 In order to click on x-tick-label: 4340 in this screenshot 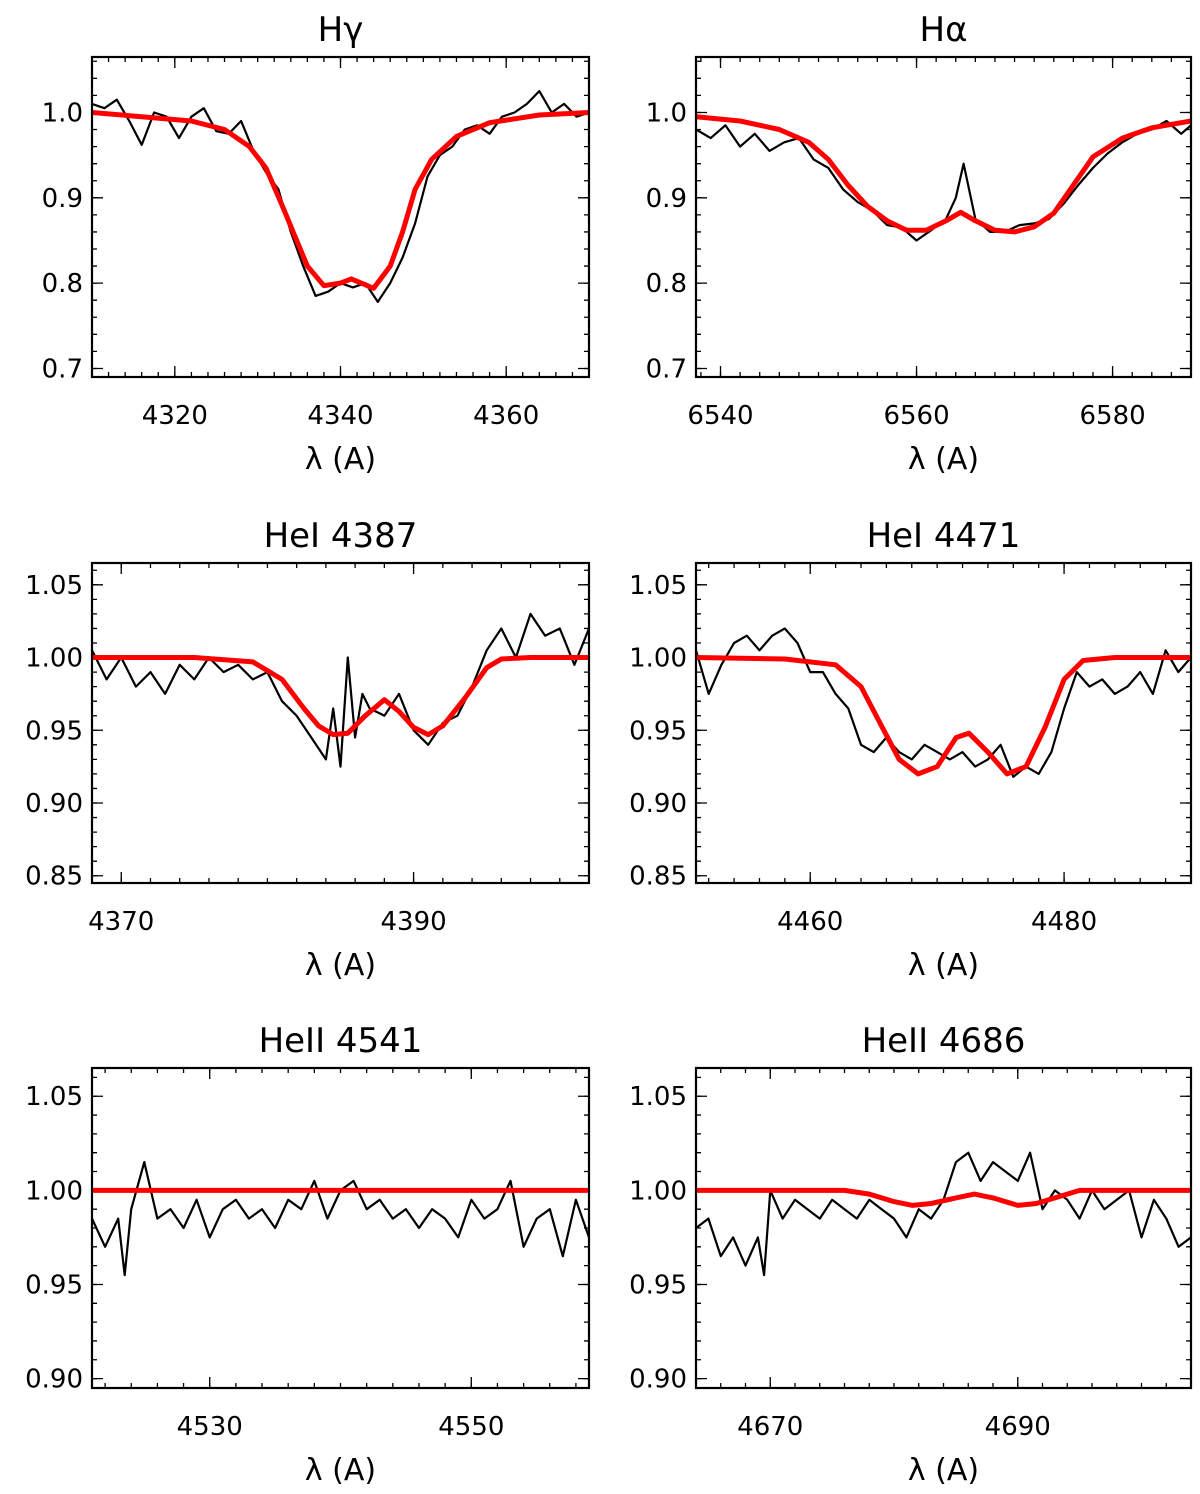, I will do `click(340, 416)`.